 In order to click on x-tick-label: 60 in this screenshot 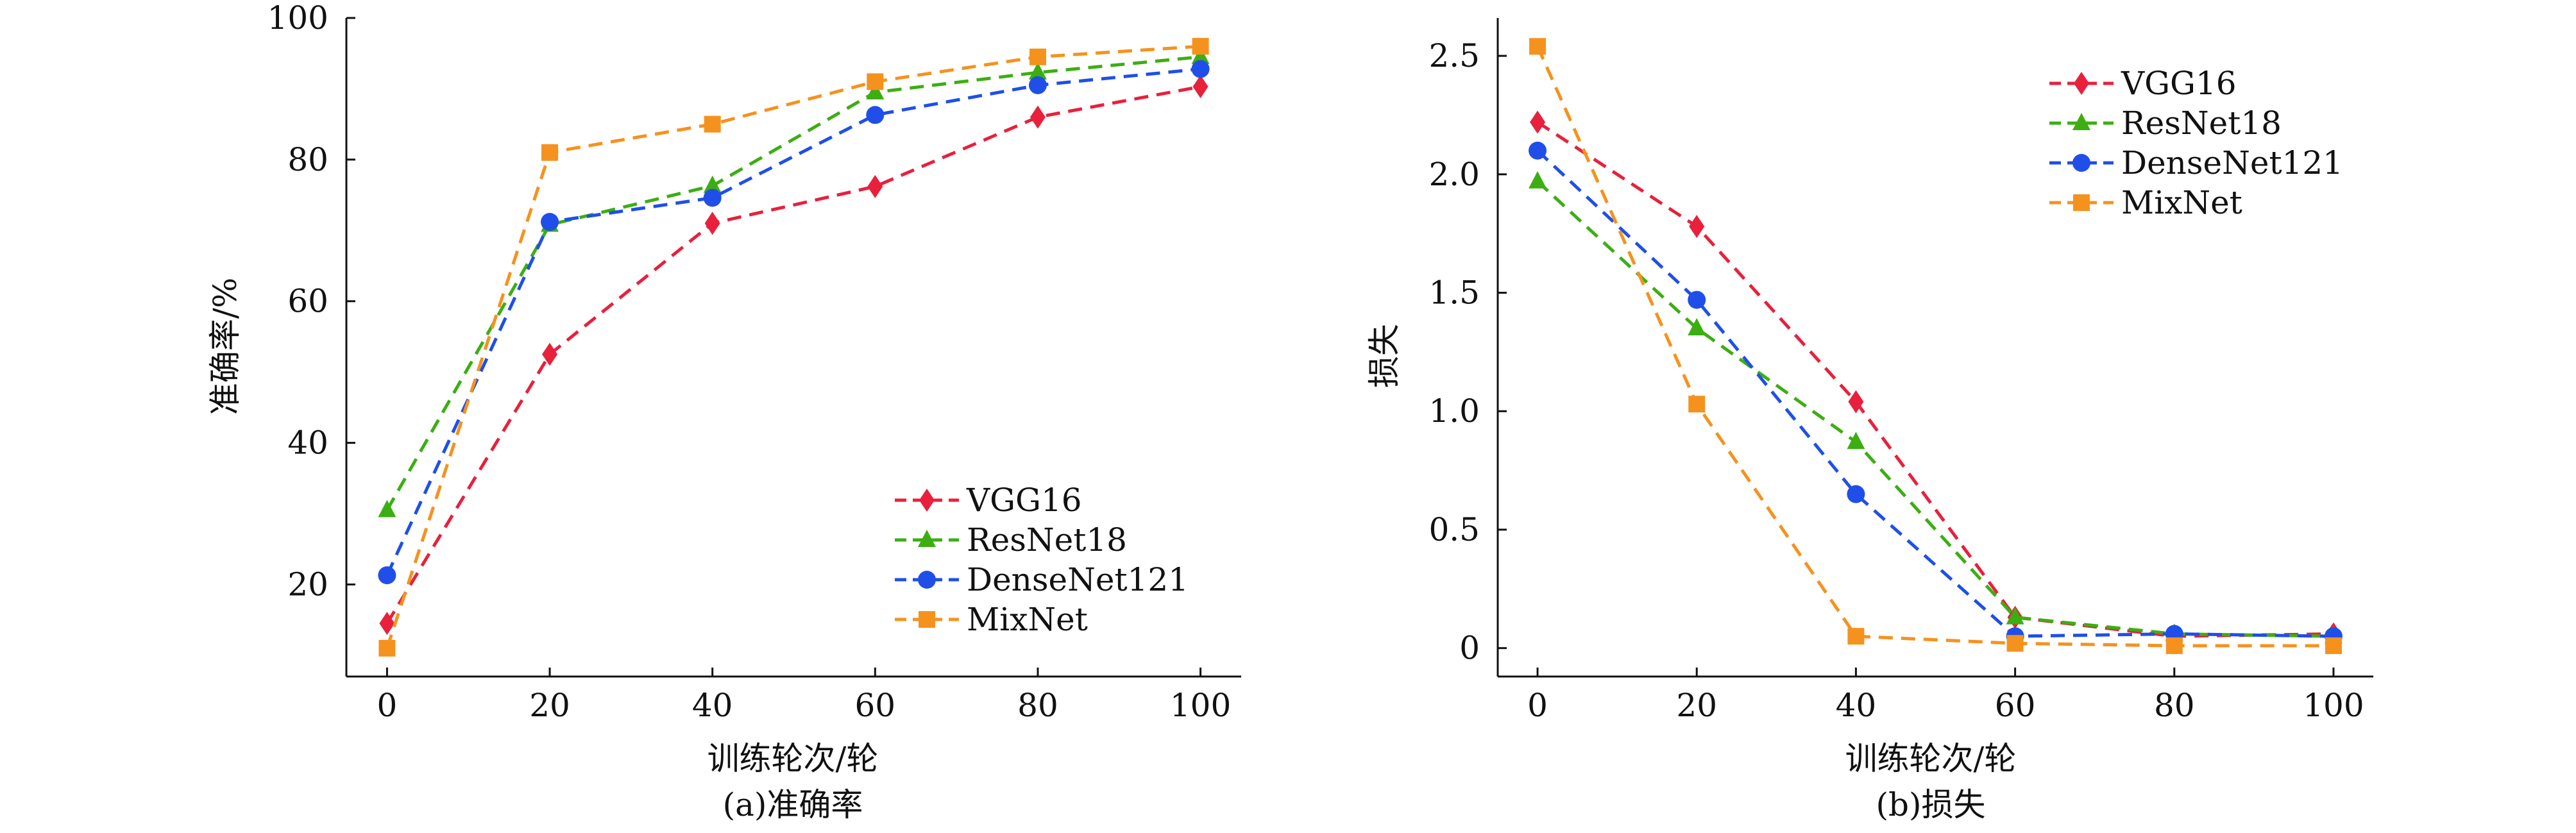, I will do `click(2015, 705)`.